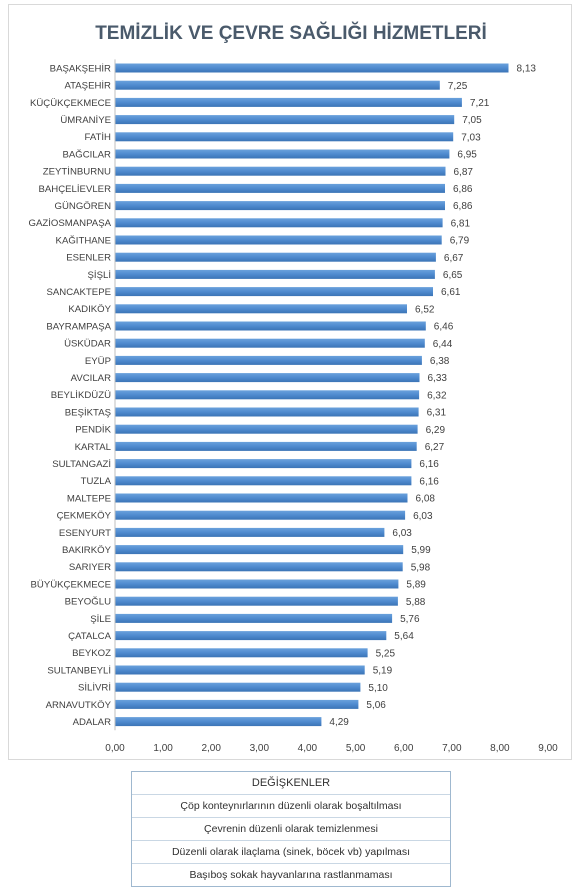 This screenshot has height=895, width=581. Describe the element at coordinates (480, 103) in the screenshot. I see `data-label: 7,21` at that location.